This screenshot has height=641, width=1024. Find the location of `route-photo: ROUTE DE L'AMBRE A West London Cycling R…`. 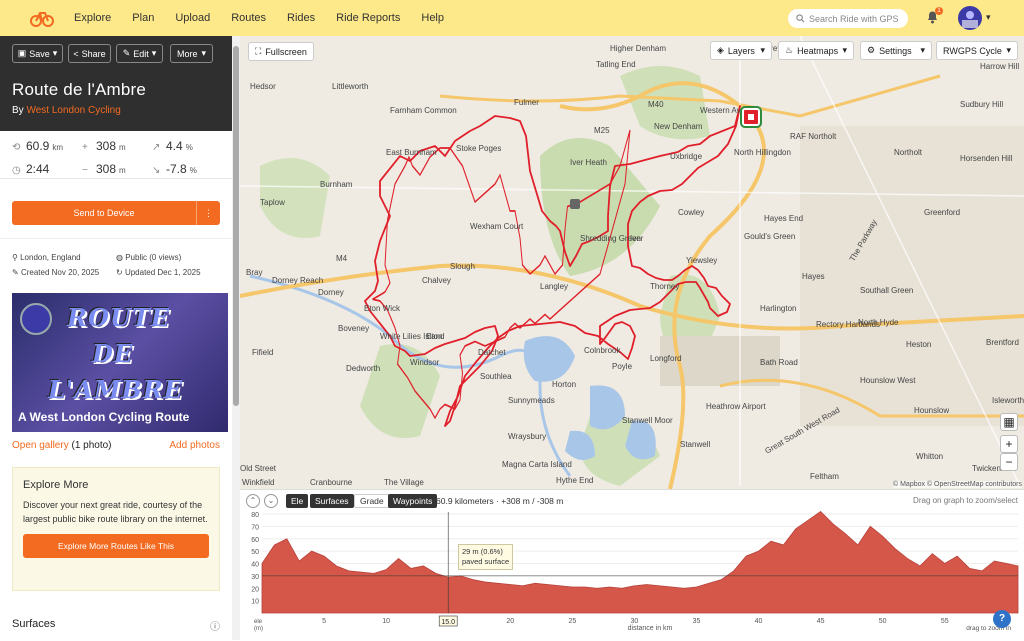

route-photo: ROUTE DE L'AMBRE A West London Cycling R… is located at coordinates (120, 362).